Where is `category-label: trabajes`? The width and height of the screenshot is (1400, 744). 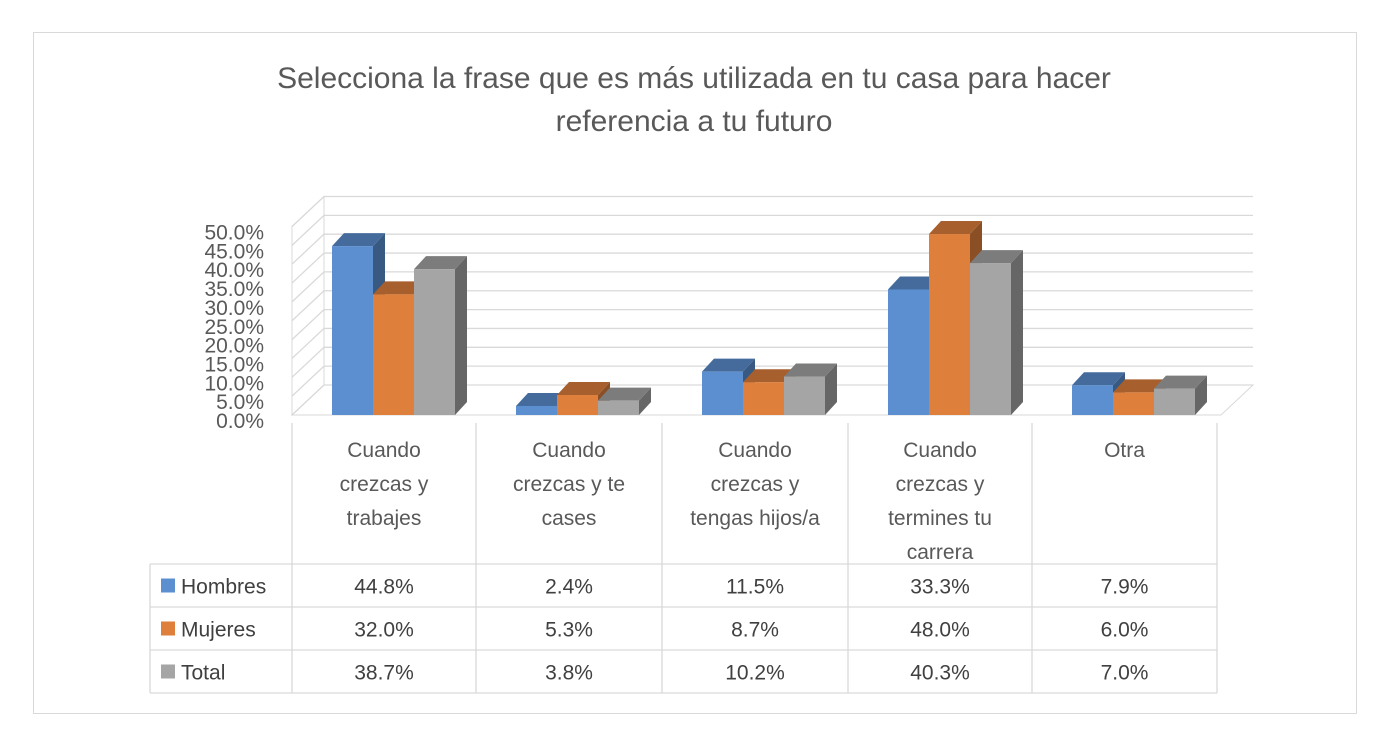 category-label: trabajes is located at coordinates (384, 518).